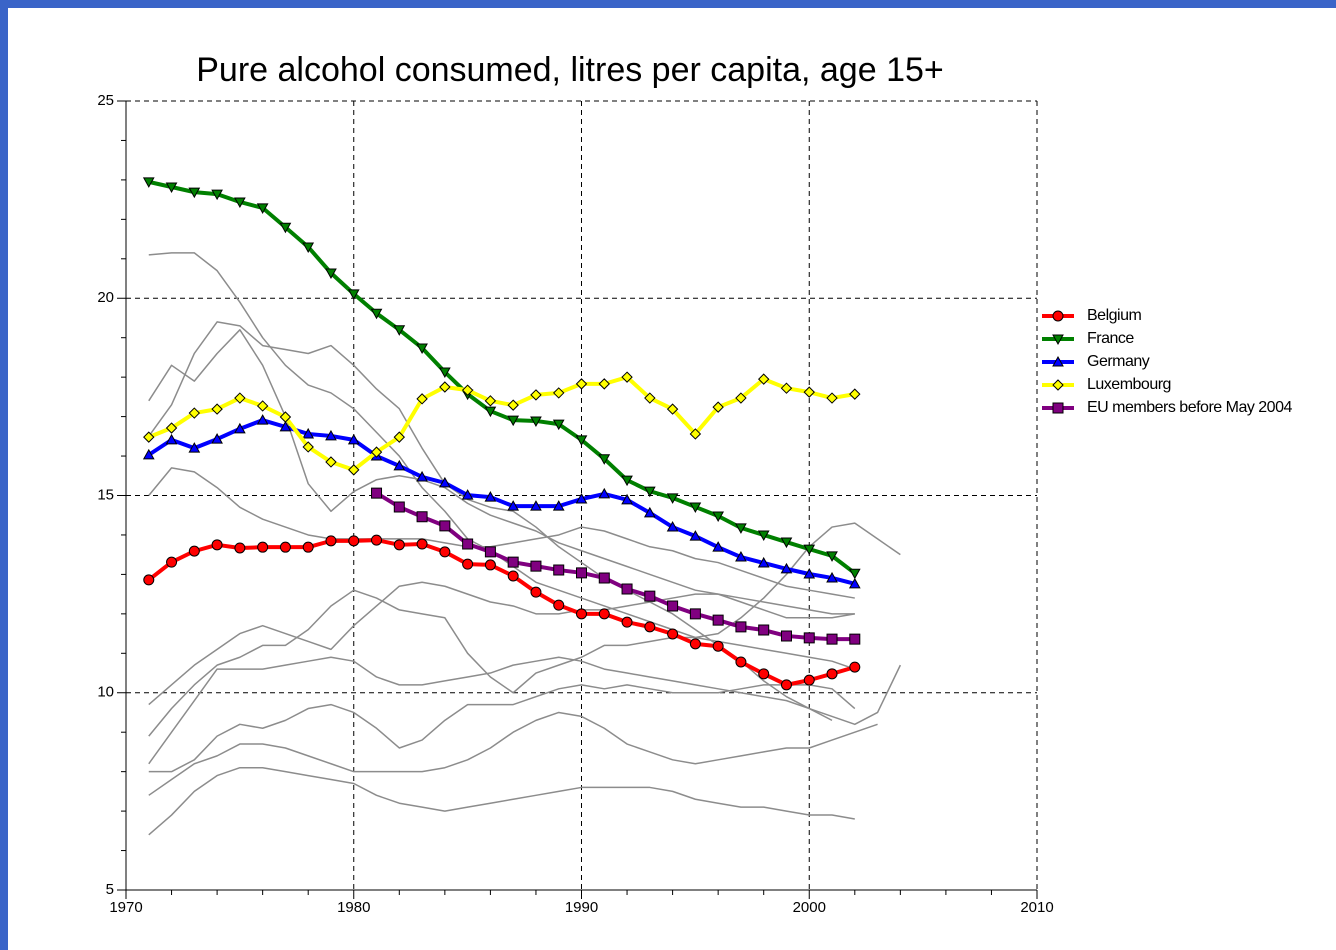 Image resolution: width=1336 pixels, height=950 pixels. I want to click on legend-label: Luxembourg, so click(1129, 384).